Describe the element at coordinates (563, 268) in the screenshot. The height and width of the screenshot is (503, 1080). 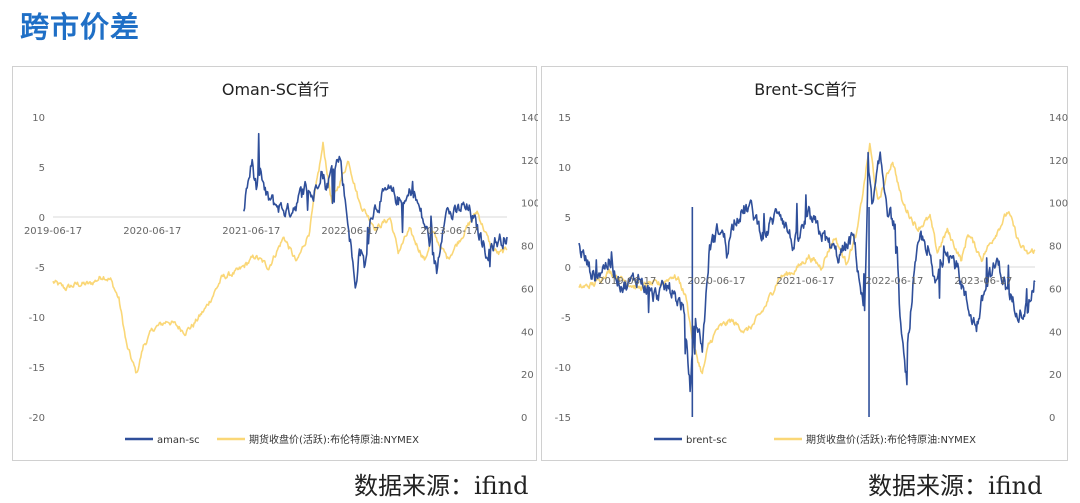
I see `y-left-axis: 15 10 5 0 -5 -10 -15` at that location.